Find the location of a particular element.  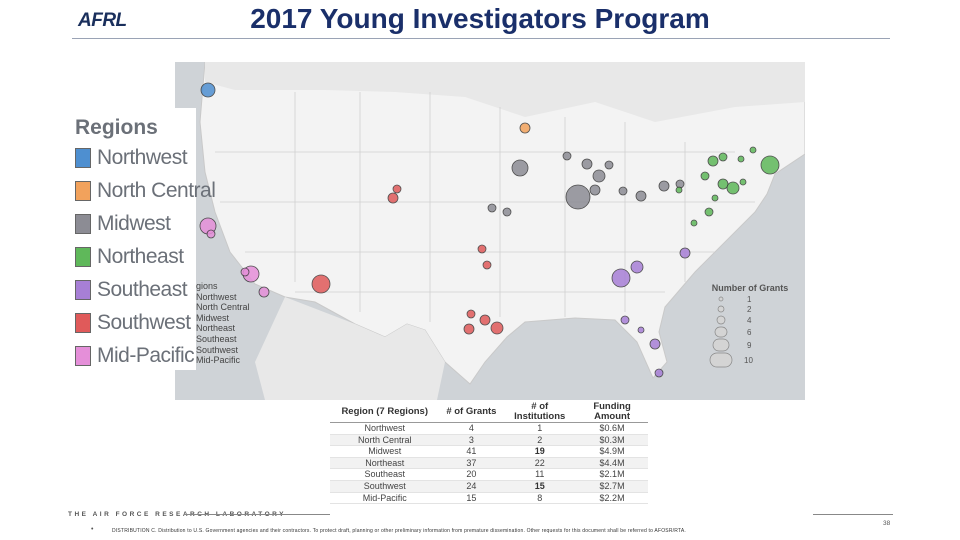

size-label-9: 9 is located at coordinates (749, 345).